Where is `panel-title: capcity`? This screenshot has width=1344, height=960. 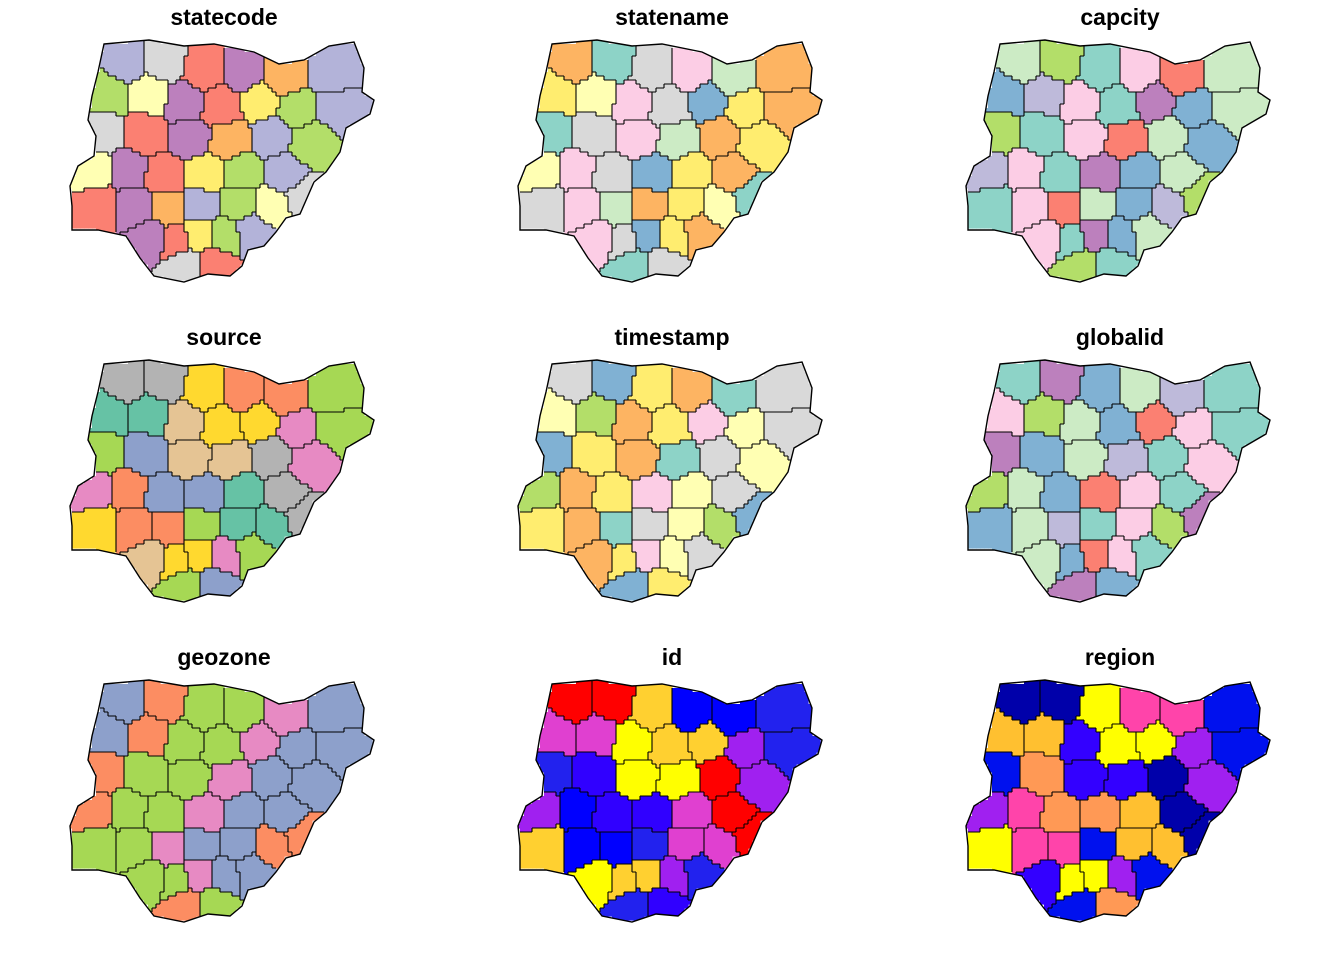
panel-title: capcity is located at coordinates (1120, 17).